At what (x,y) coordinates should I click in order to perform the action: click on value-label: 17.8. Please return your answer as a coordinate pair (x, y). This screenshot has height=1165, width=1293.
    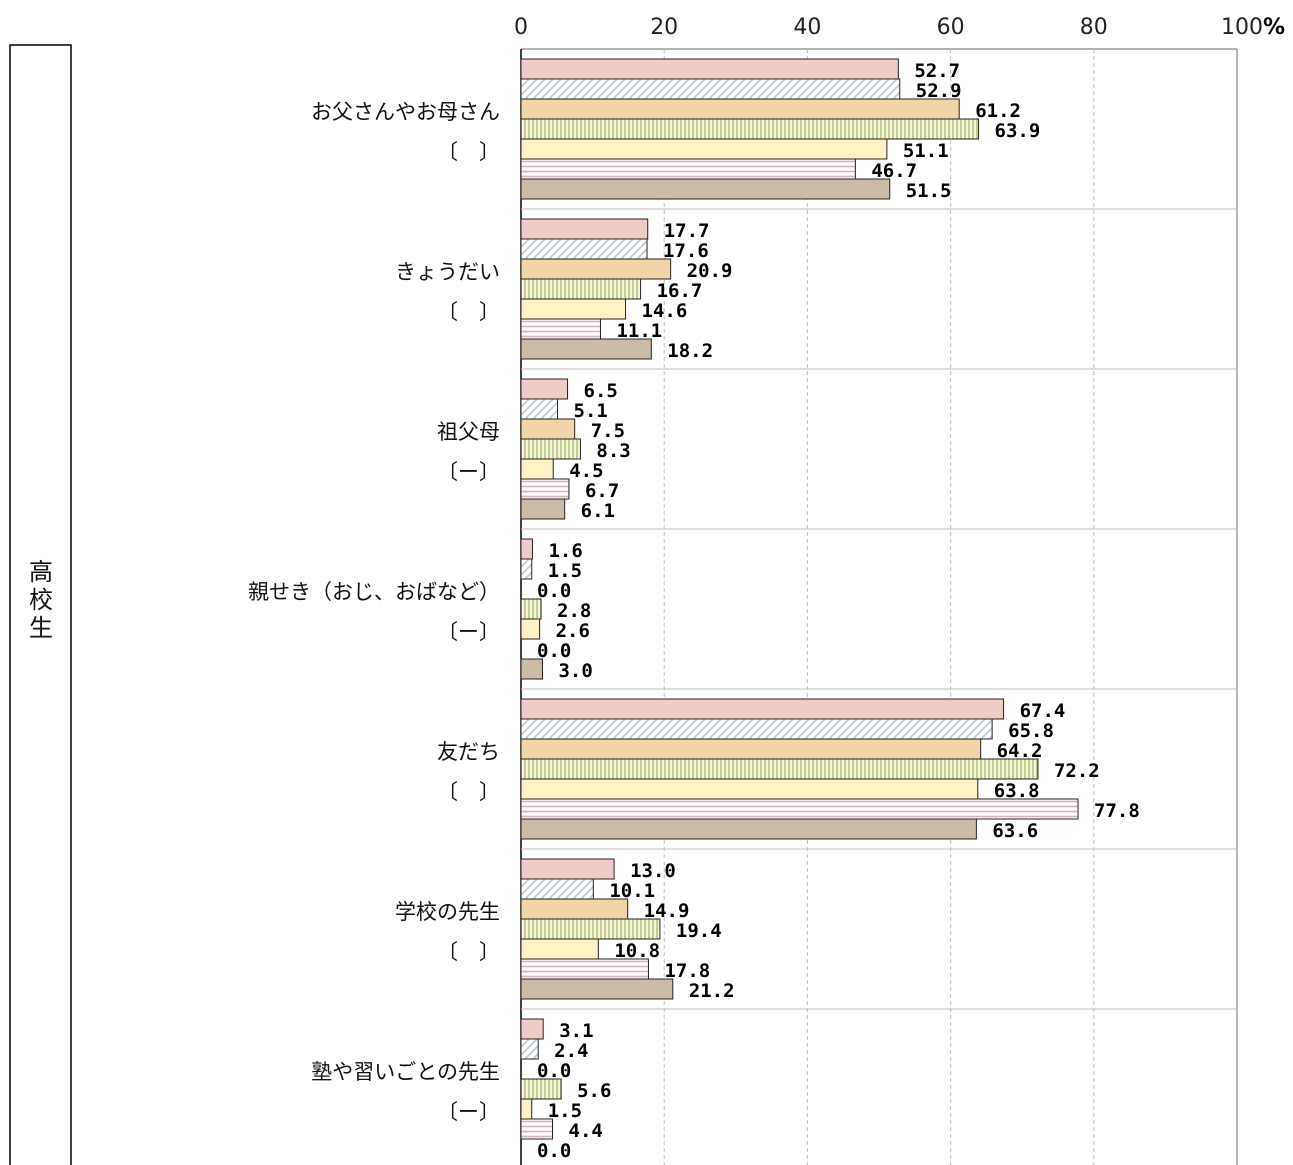
    Looking at the image, I should click on (687, 971).